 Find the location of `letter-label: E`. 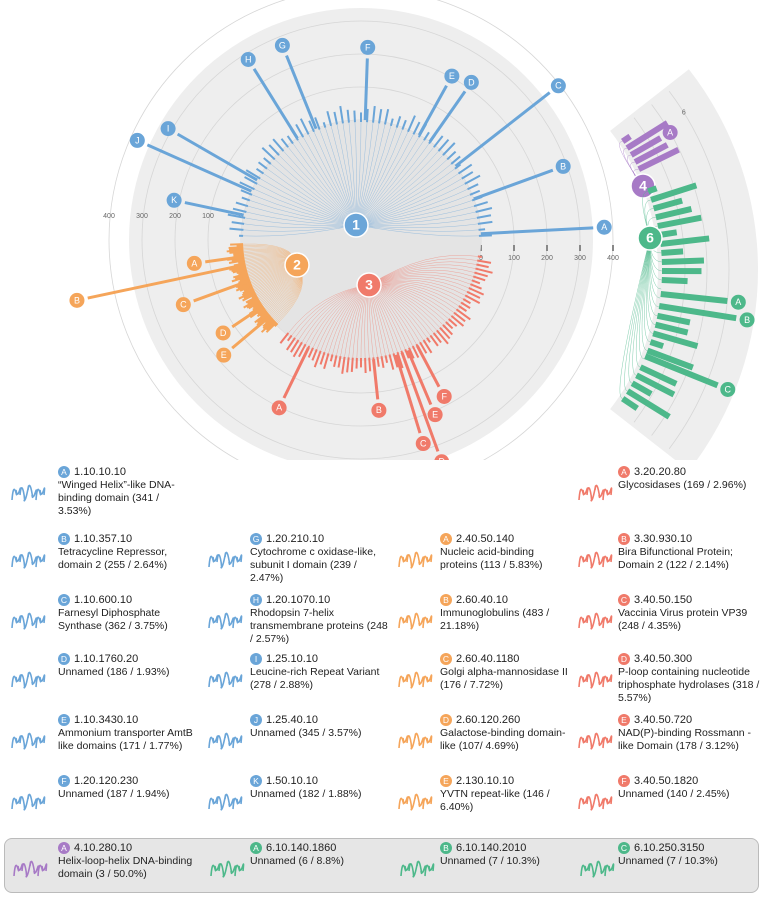

letter-label: E is located at coordinates (224, 355).